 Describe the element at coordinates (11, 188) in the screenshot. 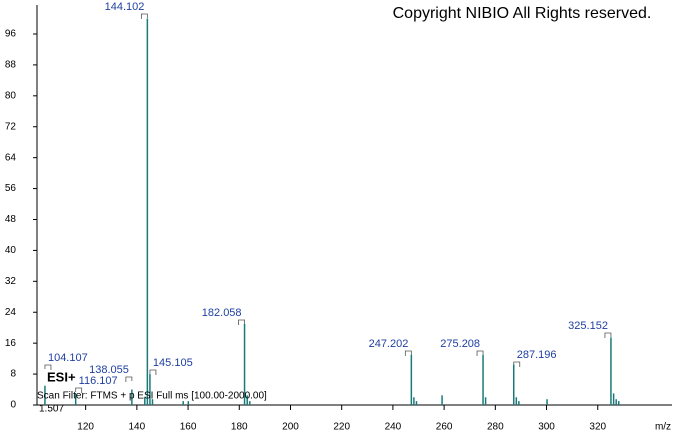

I see `y-tick-label: 56` at that location.